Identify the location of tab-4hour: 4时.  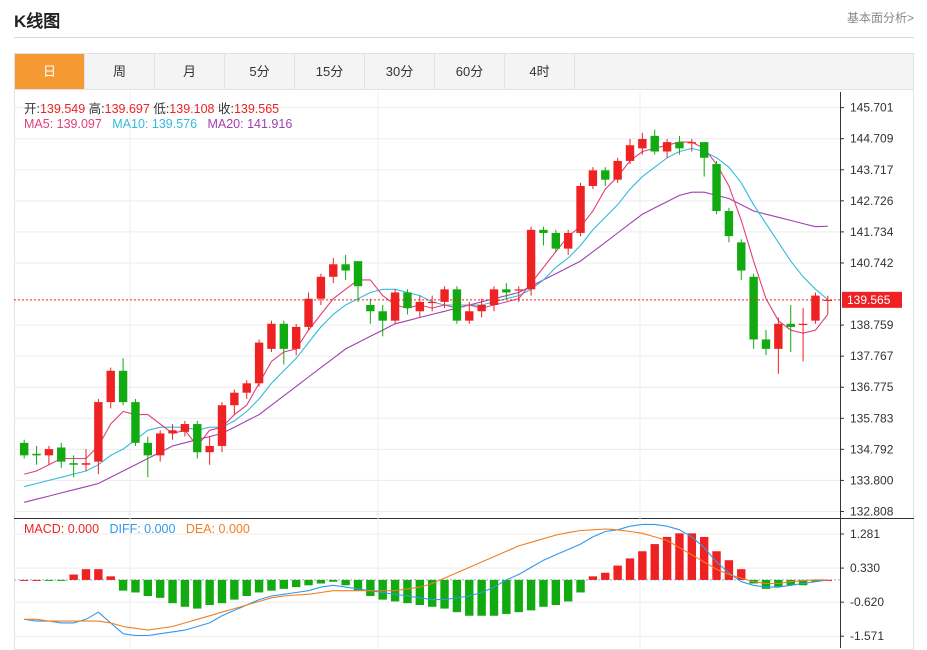
(540, 71).